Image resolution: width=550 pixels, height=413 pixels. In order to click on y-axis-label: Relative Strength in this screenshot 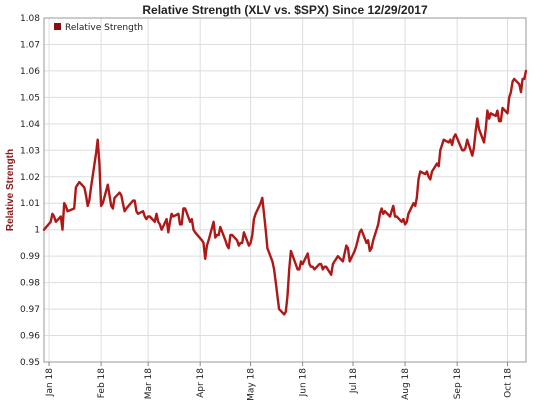, I will do `click(10, 190)`.